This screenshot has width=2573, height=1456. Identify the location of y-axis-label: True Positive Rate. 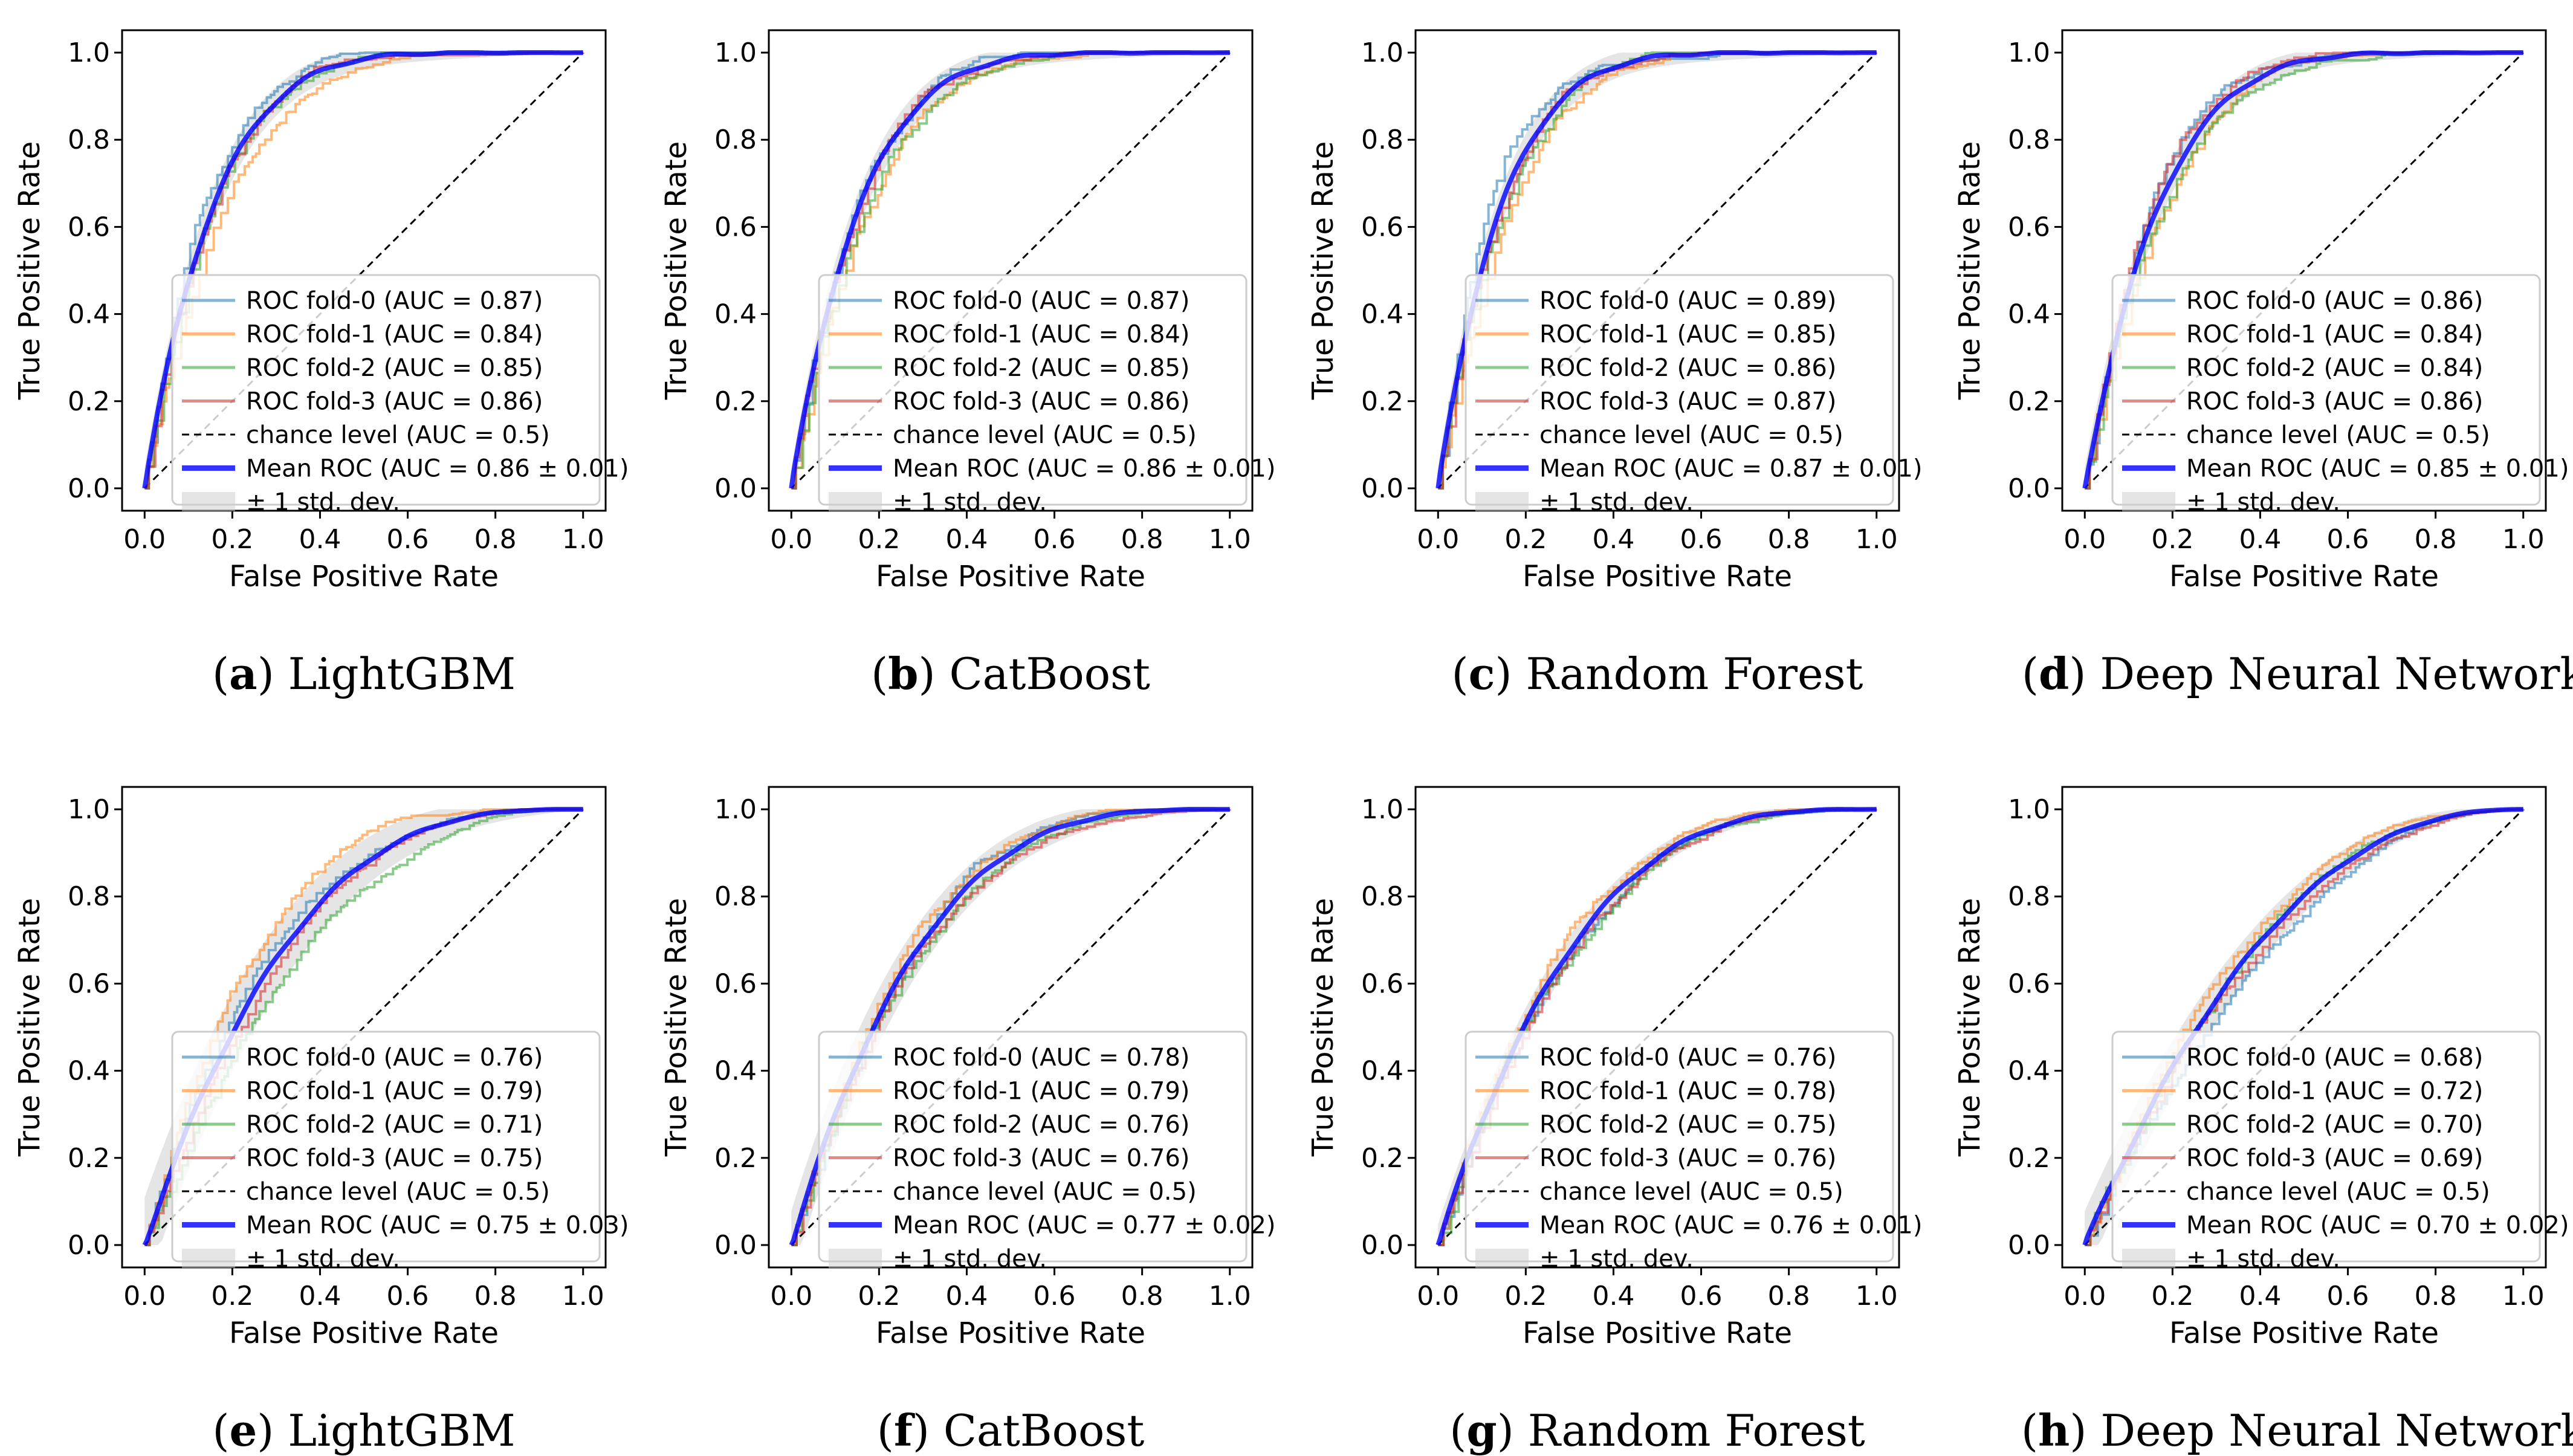
(1323, 271).